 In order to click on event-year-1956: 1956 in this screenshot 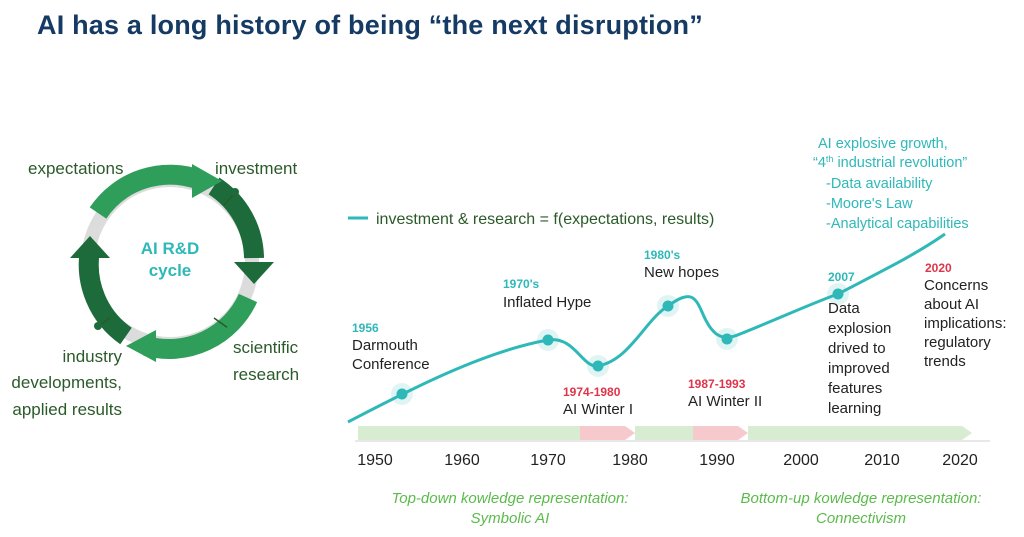, I will do `click(365, 328)`.